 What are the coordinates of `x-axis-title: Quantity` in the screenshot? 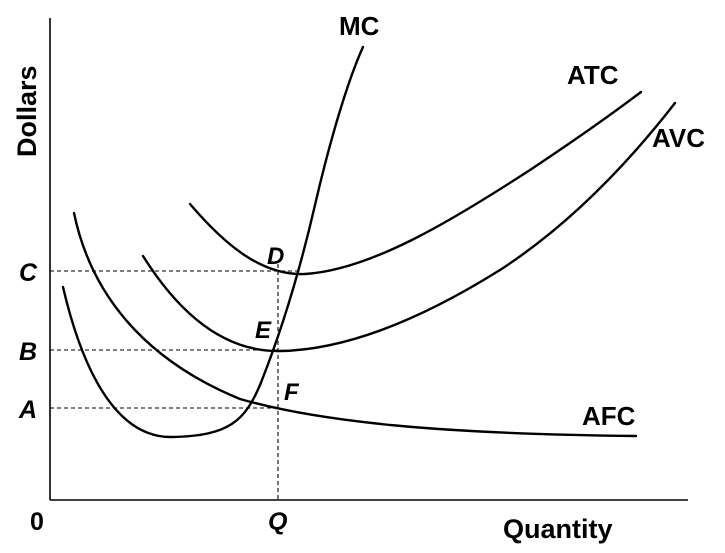 It's located at (558, 529).